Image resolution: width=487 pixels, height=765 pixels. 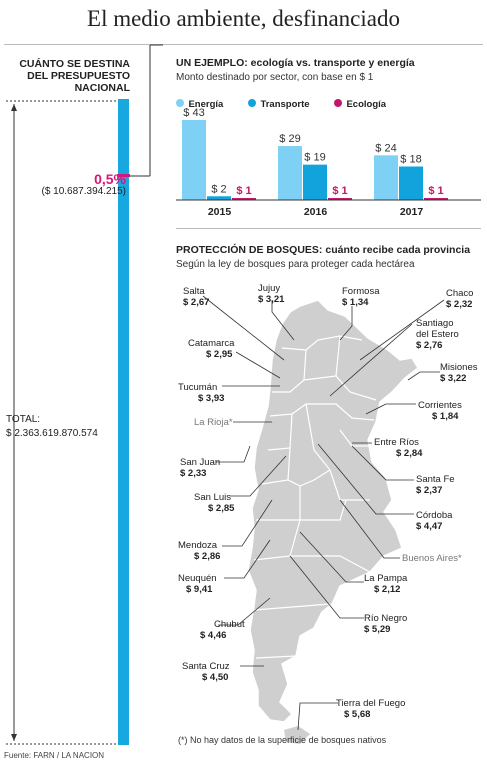 I want to click on legend-item-ecologia: Ecología, so click(x=360, y=103).